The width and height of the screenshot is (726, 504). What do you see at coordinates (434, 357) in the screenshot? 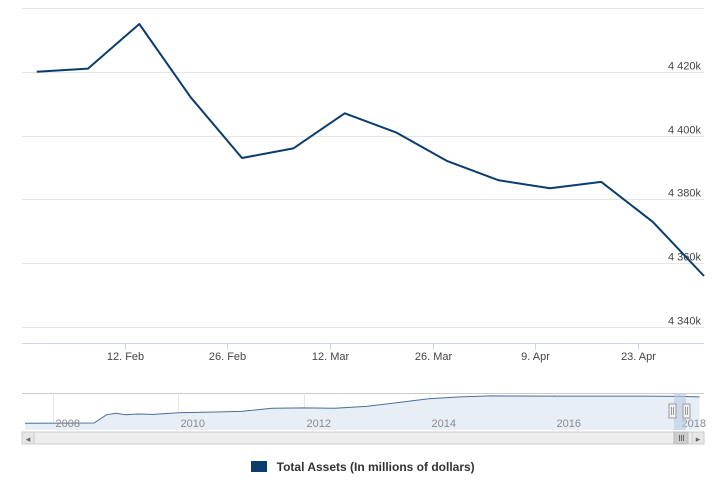
I see `x-tick-label: 26. Mar` at bounding box center [434, 357].